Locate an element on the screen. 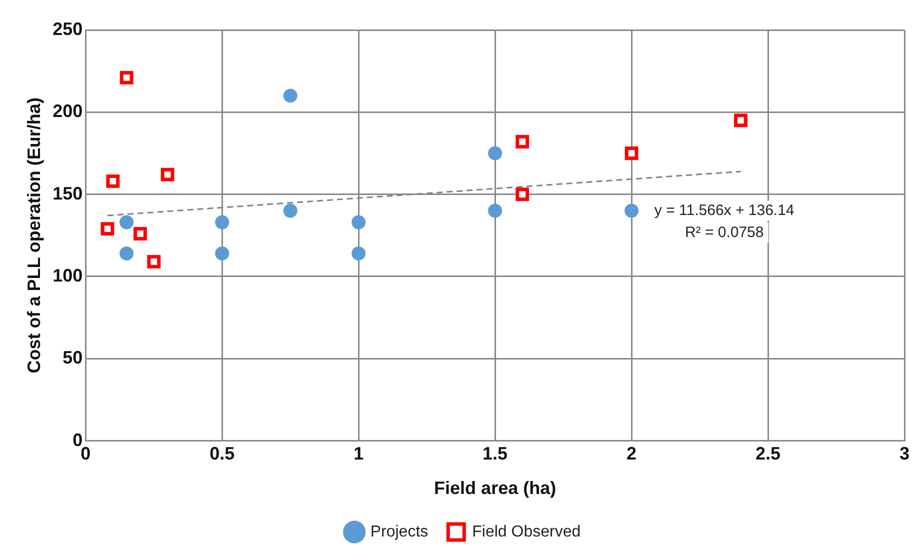 The image size is (915, 560). y-tick-label: 100 is located at coordinates (67, 275).